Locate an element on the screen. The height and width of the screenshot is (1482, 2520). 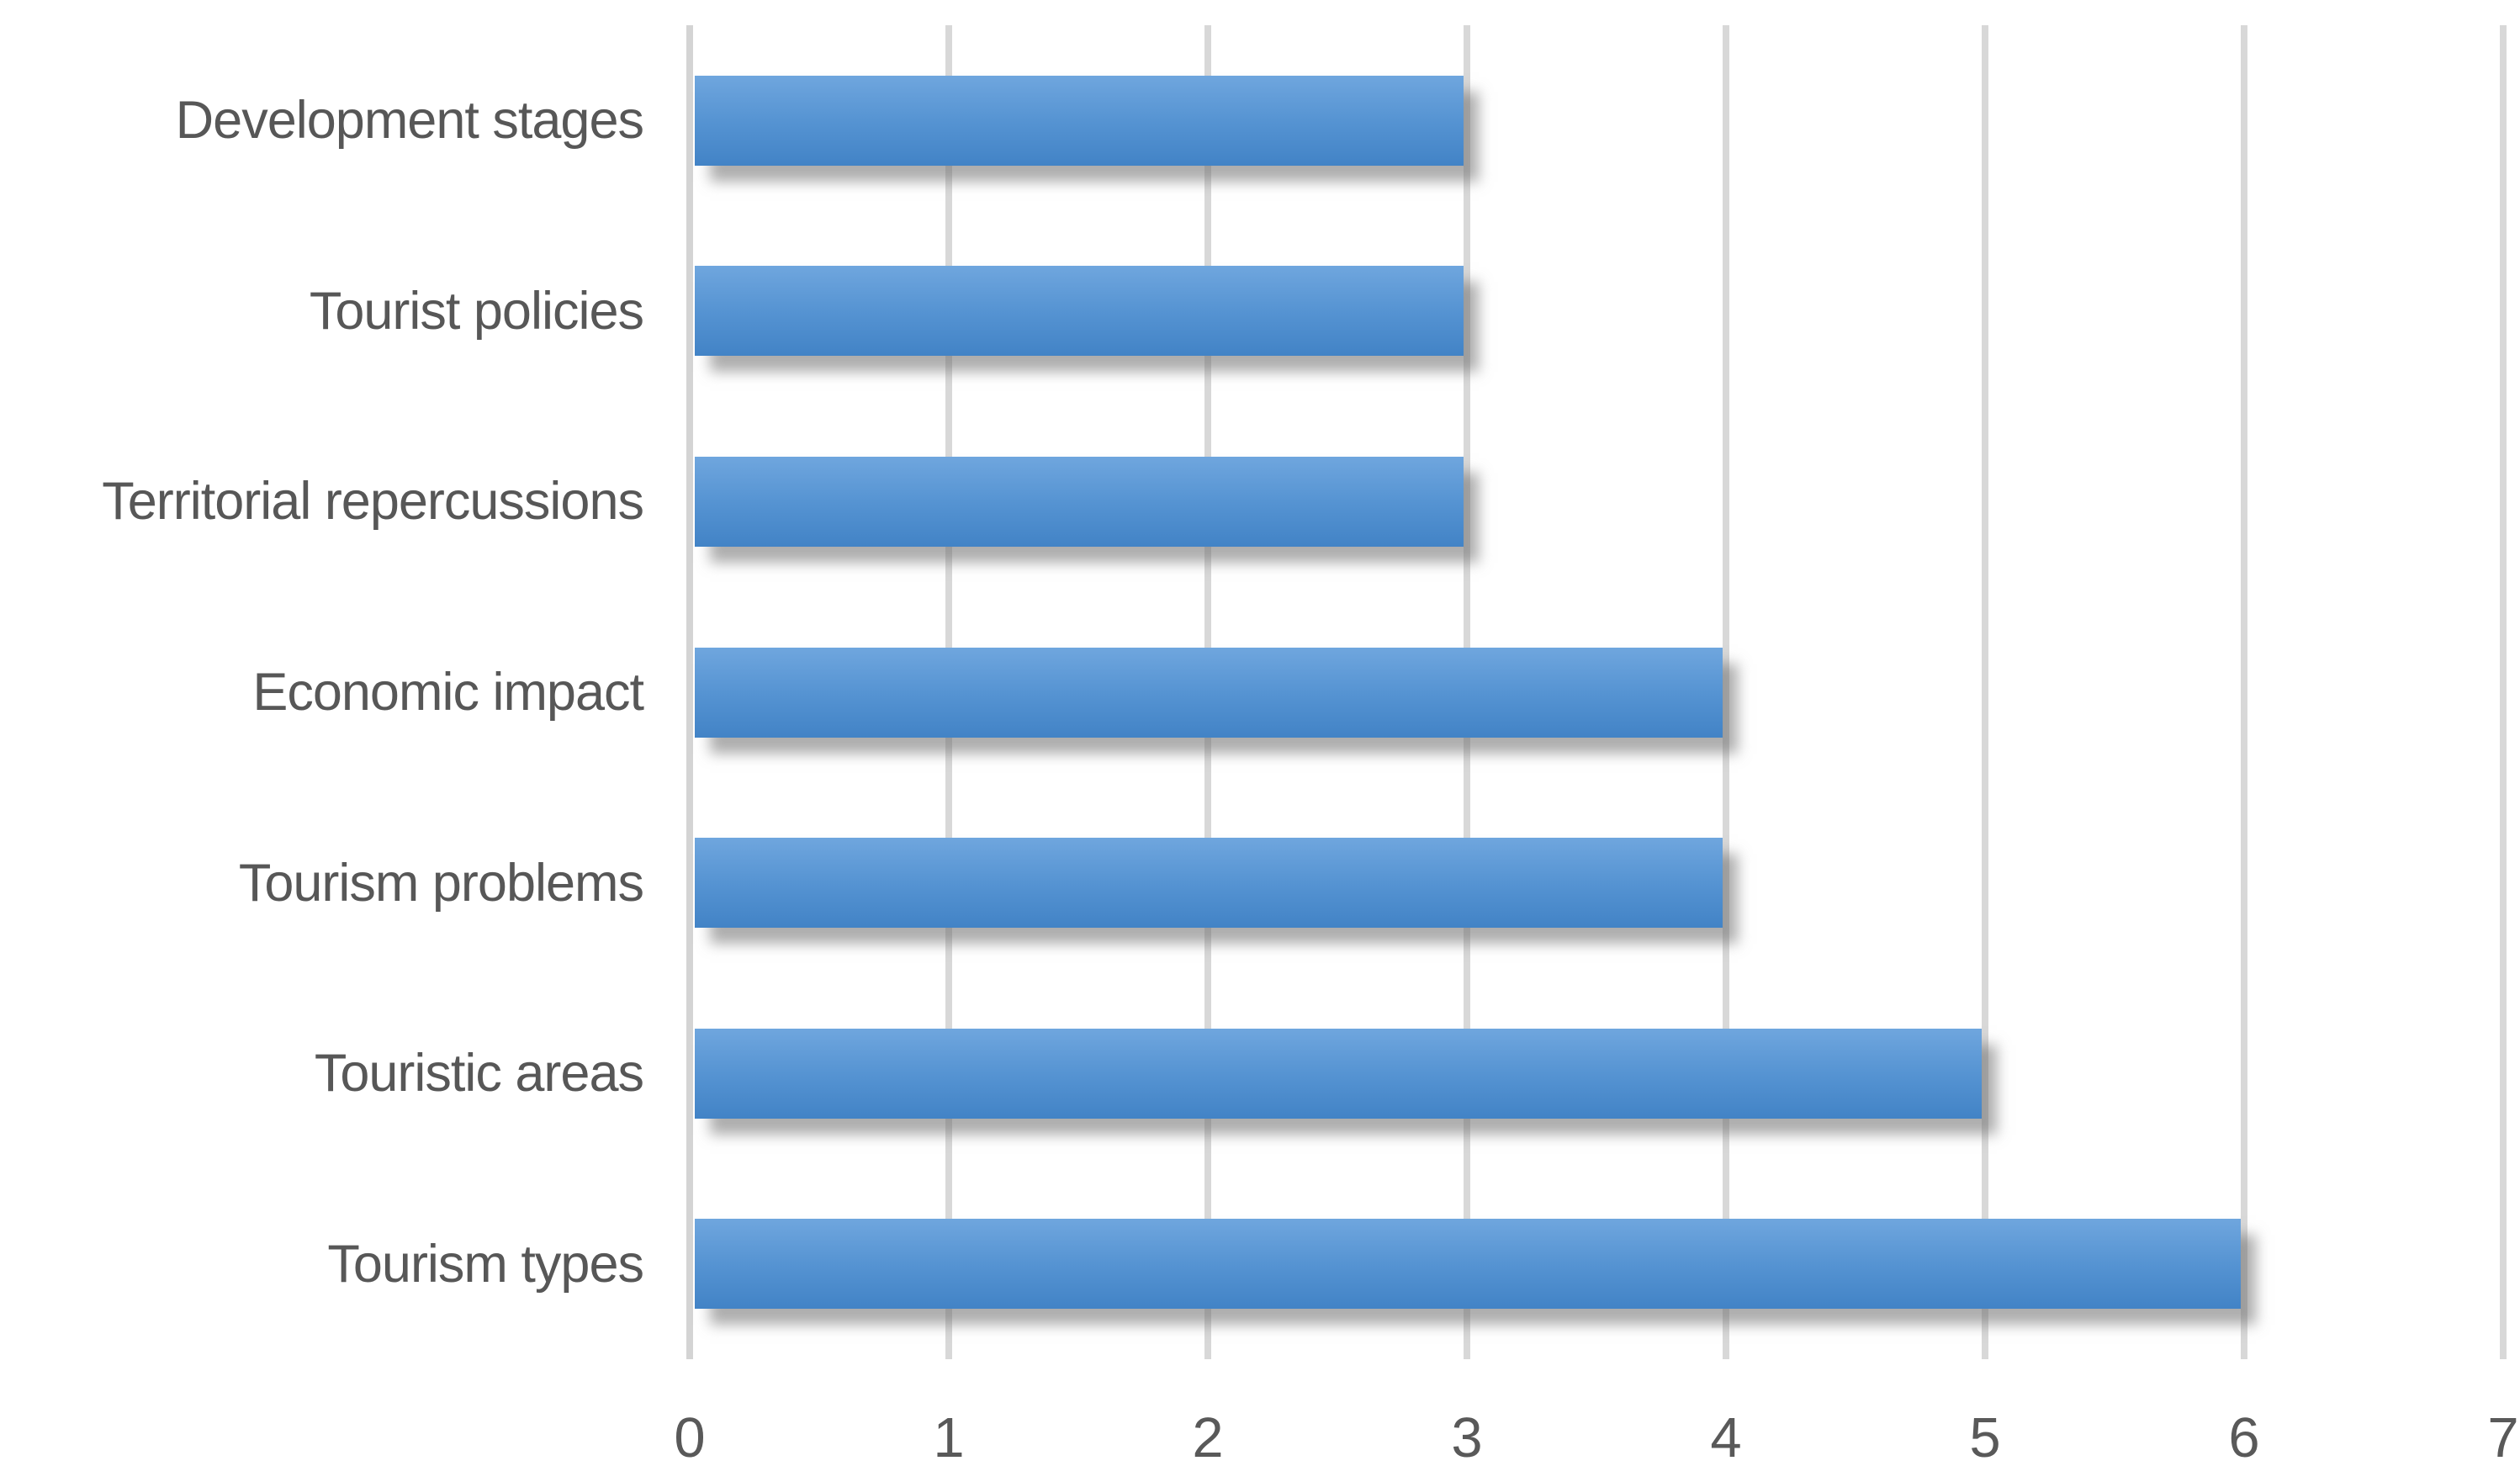
category-label: Economic impact is located at coordinates (448, 692).